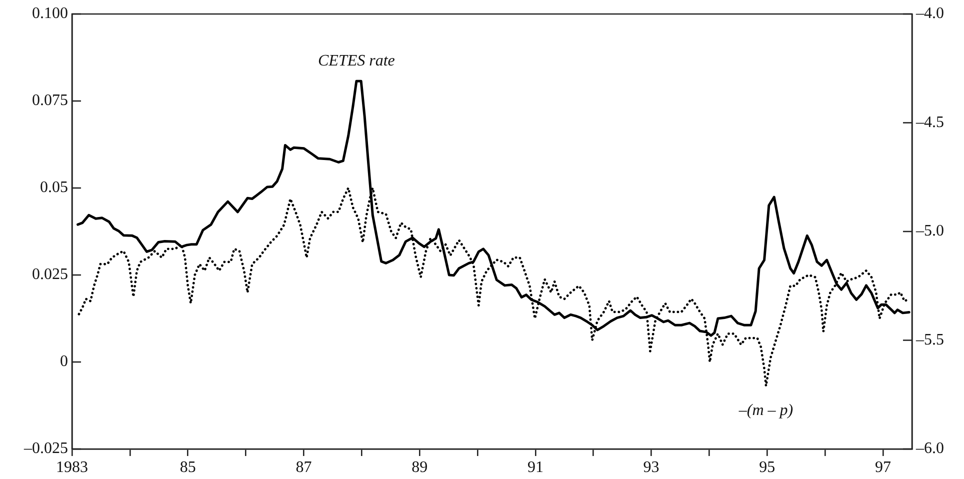  Describe the element at coordinates (64, 361) in the screenshot. I see `y-tick-label: 0` at that location.